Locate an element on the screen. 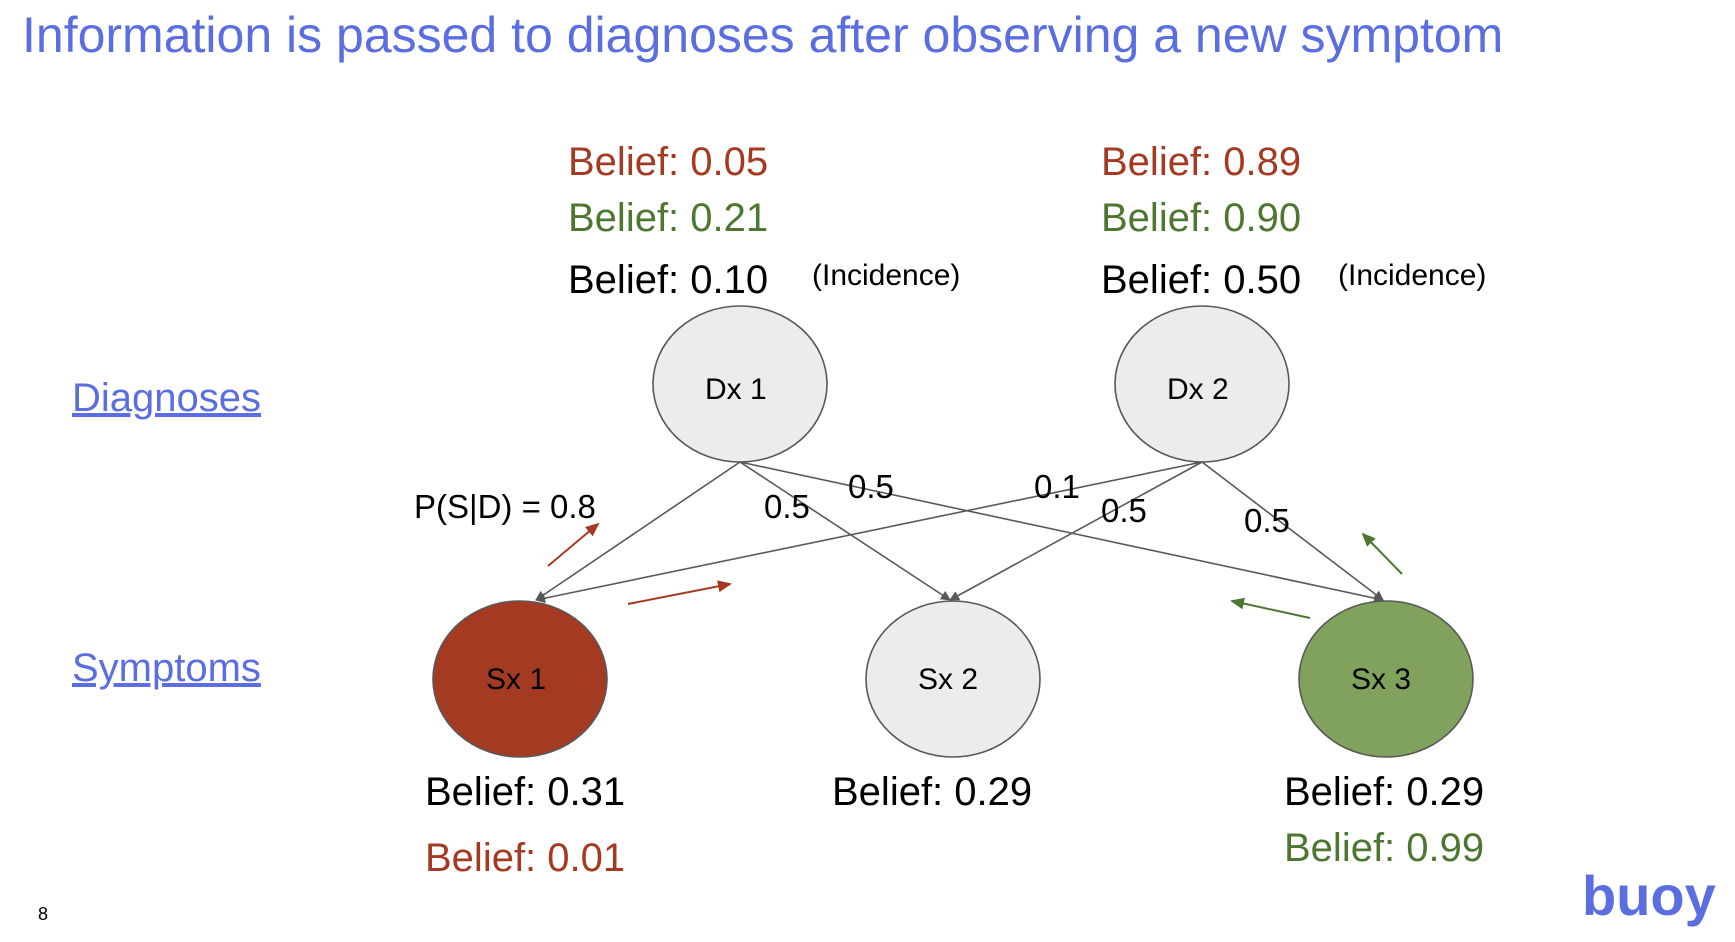  dx1-belief-incidence: Belief: 0.10 is located at coordinates (668, 280).